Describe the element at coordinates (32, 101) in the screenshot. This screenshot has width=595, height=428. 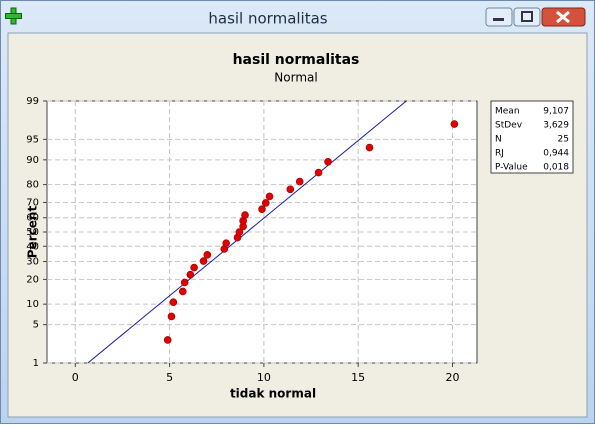
I see `y-tick-label: 99` at that location.